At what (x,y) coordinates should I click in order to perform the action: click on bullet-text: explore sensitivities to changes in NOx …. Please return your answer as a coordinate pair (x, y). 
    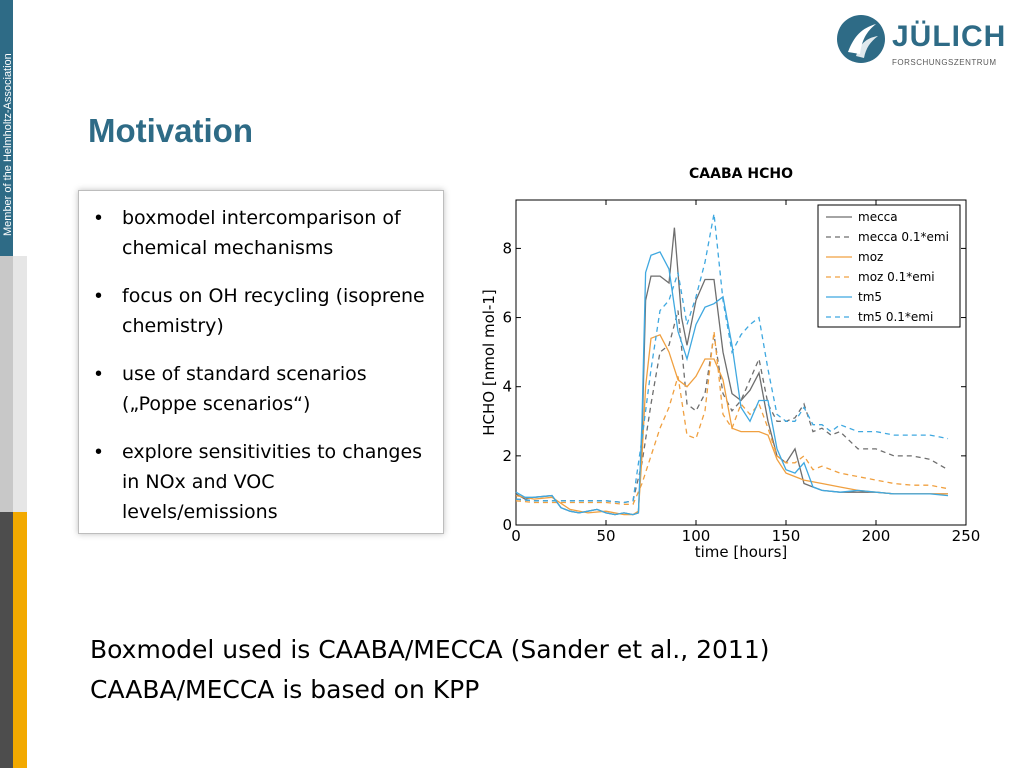
    Looking at the image, I should click on (272, 482).